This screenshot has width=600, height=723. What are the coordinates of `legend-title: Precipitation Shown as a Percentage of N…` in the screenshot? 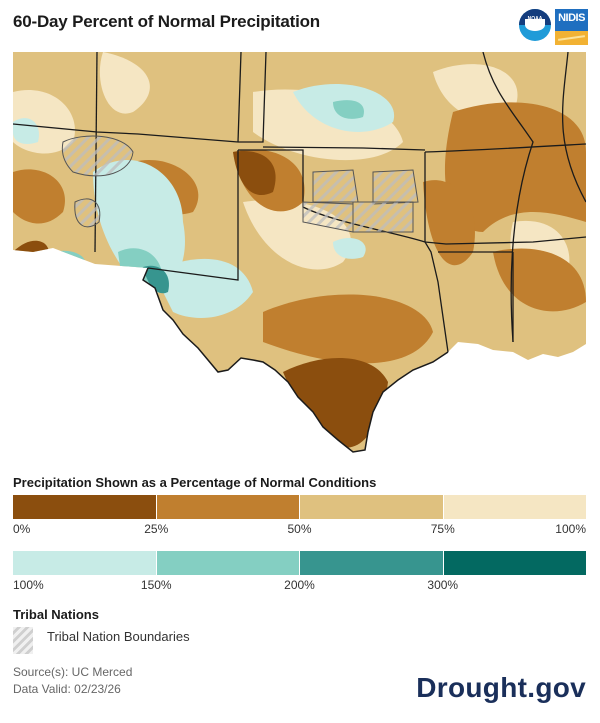 It's located at (195, 482).